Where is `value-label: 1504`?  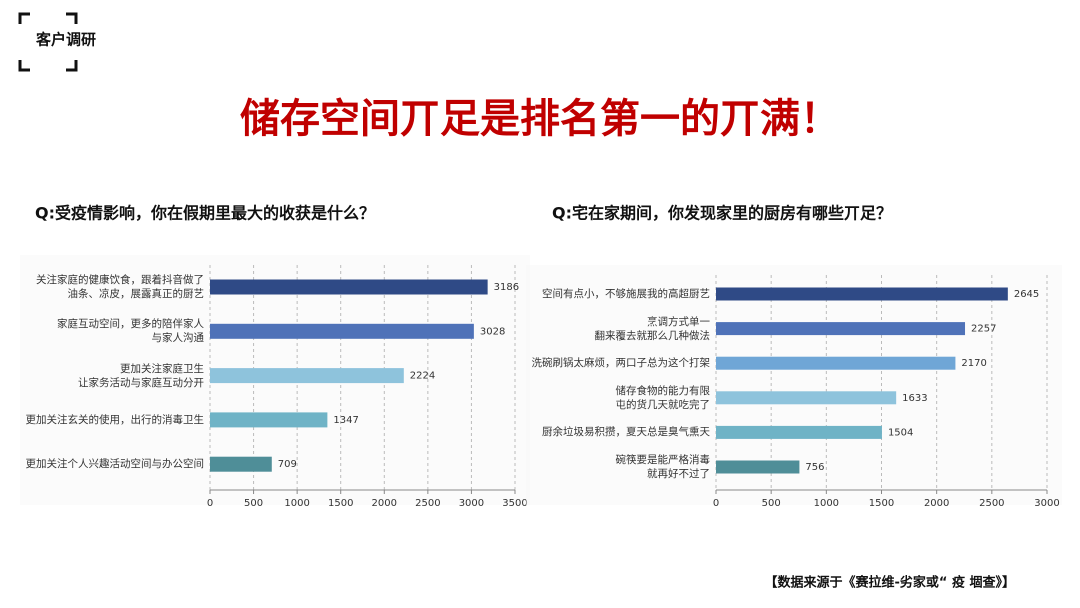
value-label: 1504 is located at coordinates (900, 432).